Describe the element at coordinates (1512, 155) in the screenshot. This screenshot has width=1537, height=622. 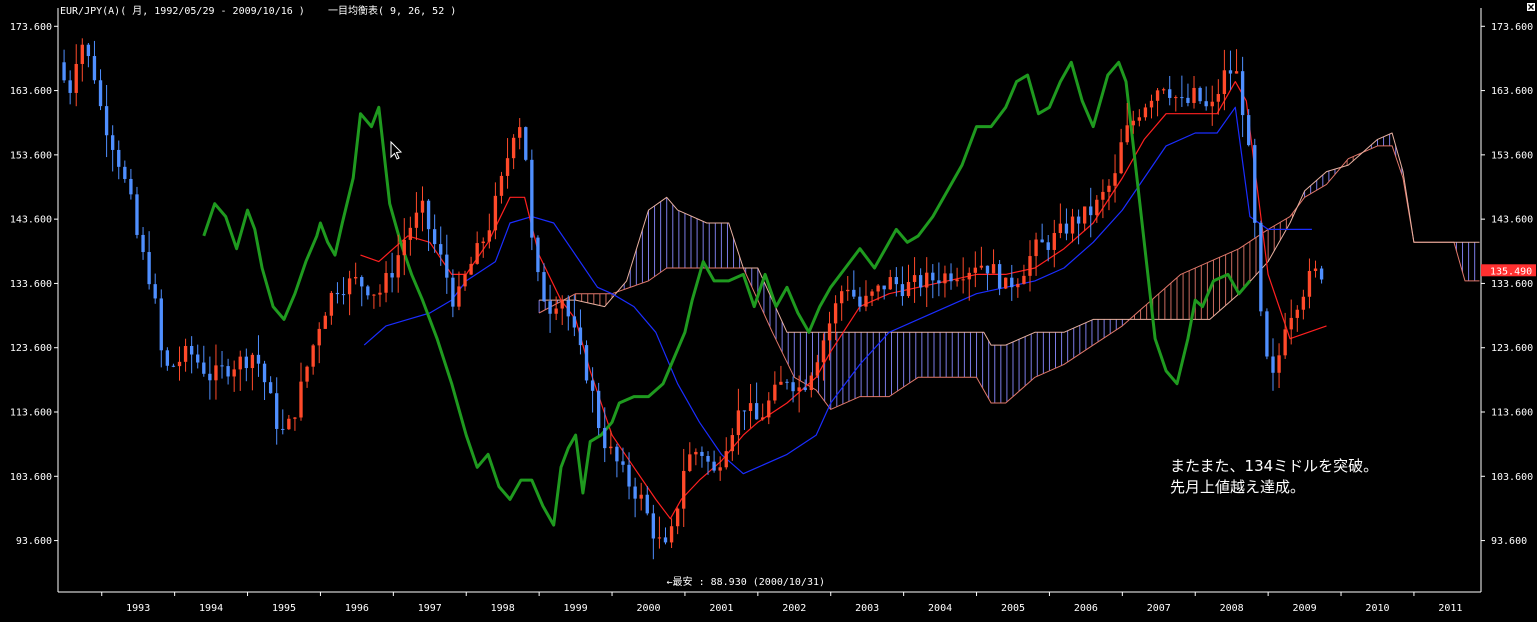
I see `y-tick-label-right: 153.600` at that location.